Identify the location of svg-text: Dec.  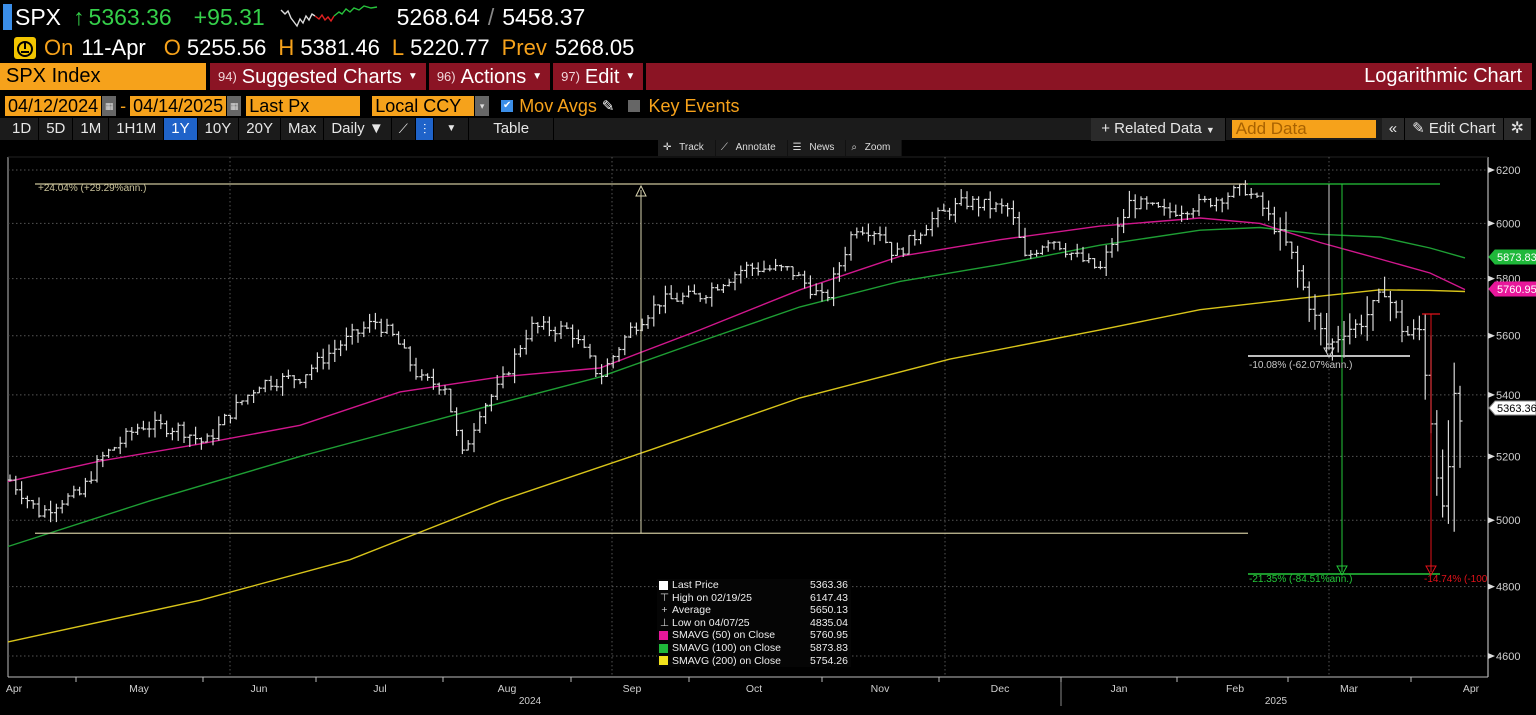
(1000, 689).